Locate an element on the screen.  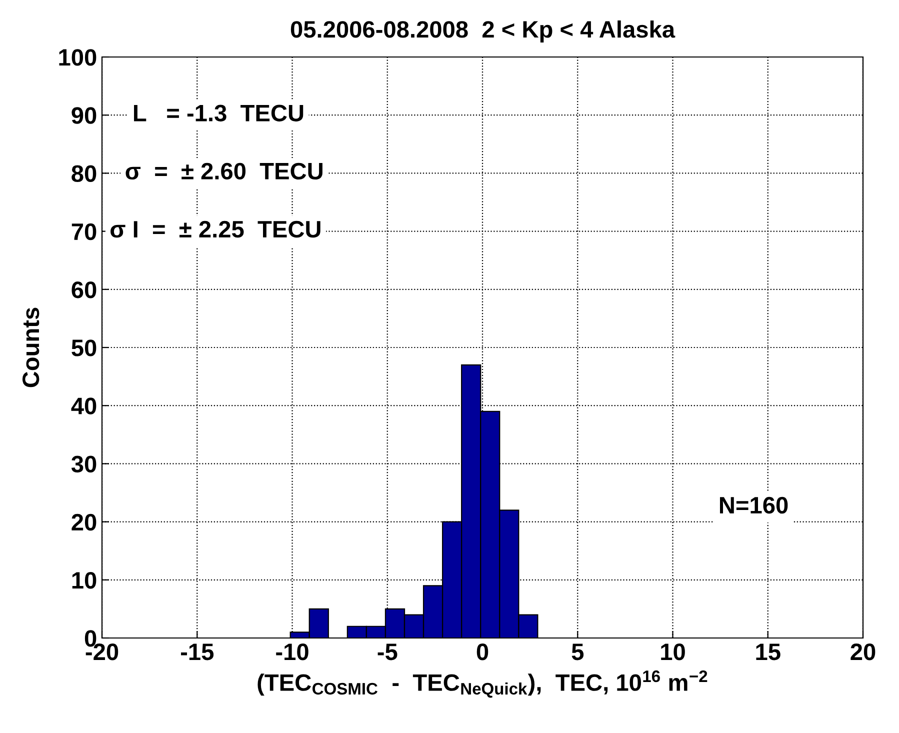
x-tick-label: -10 is located at coordinates (292, 651).